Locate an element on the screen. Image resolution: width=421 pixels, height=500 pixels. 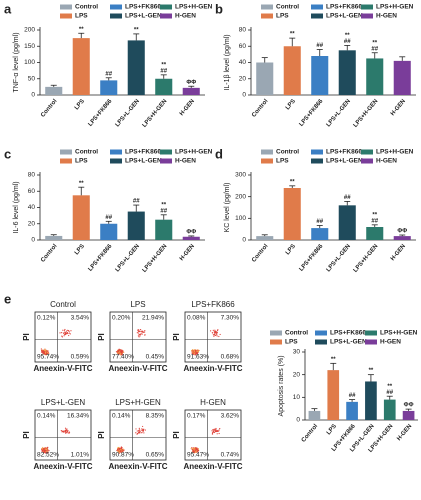
y-tick-label: 150 is located at coordinates (29, 46).